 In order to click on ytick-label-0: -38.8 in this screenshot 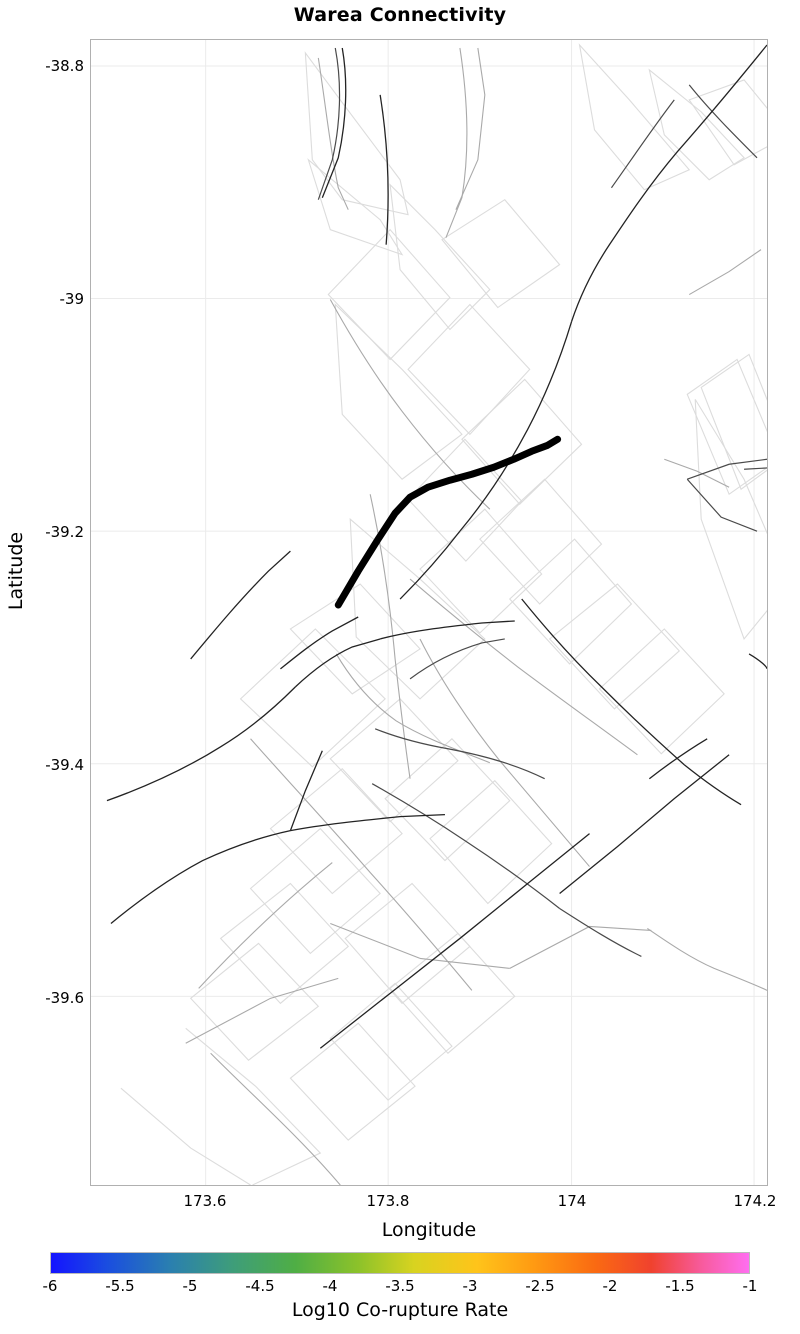, I will do `click(64, 66)`.